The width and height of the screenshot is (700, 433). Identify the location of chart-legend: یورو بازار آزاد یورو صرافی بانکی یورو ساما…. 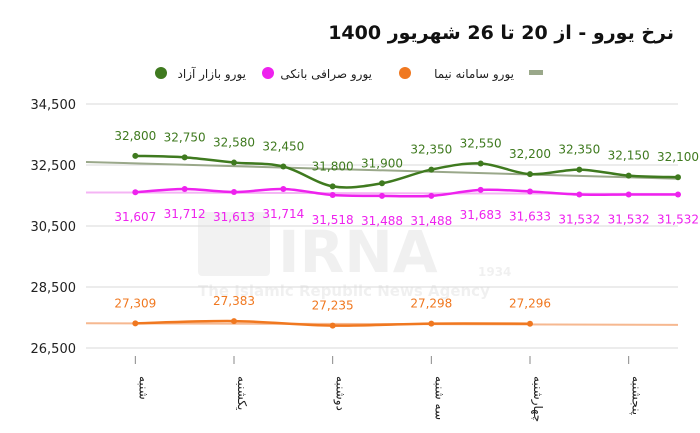
(349, 74).